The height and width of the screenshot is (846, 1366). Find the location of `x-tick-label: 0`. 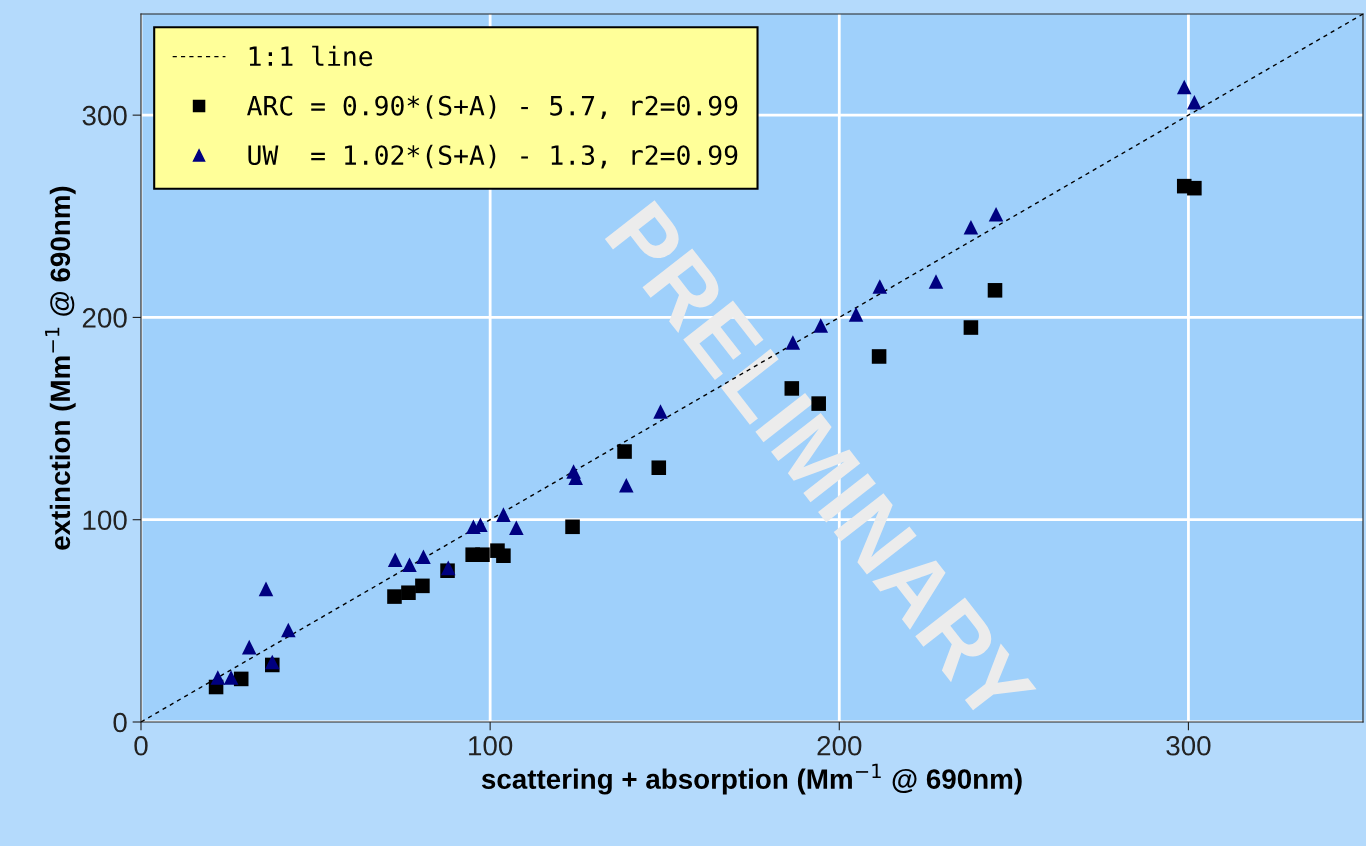

x-tick-label: 0 is located at coordinates (141, 745).